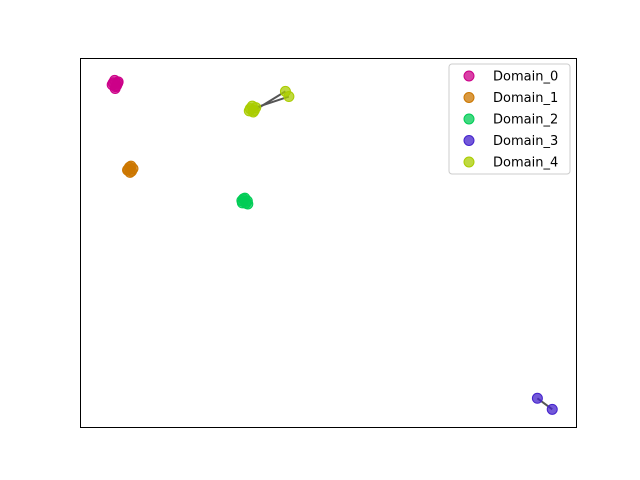 The width and height of the screenshot is (640, 480). What do you see at coordinates (525, 120) in the screenshot?
I see `legend-label-domain-2: Domain_2` at bounding box center [525, 120].